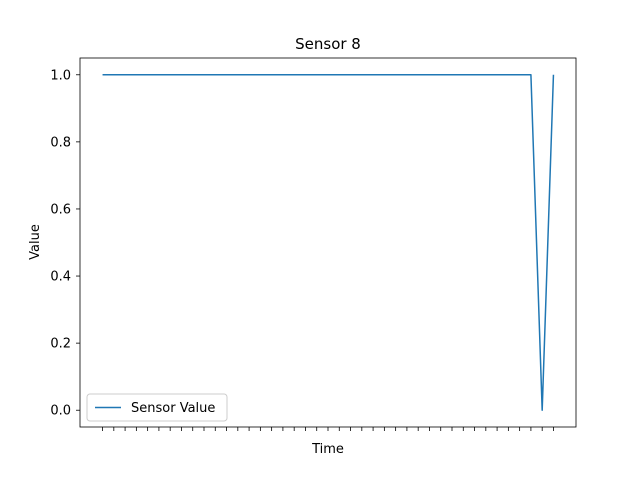 Image resolution: width=640 pixels, height=480 pixels. I want to click on legend: Sensor Value, so click(157, 407).